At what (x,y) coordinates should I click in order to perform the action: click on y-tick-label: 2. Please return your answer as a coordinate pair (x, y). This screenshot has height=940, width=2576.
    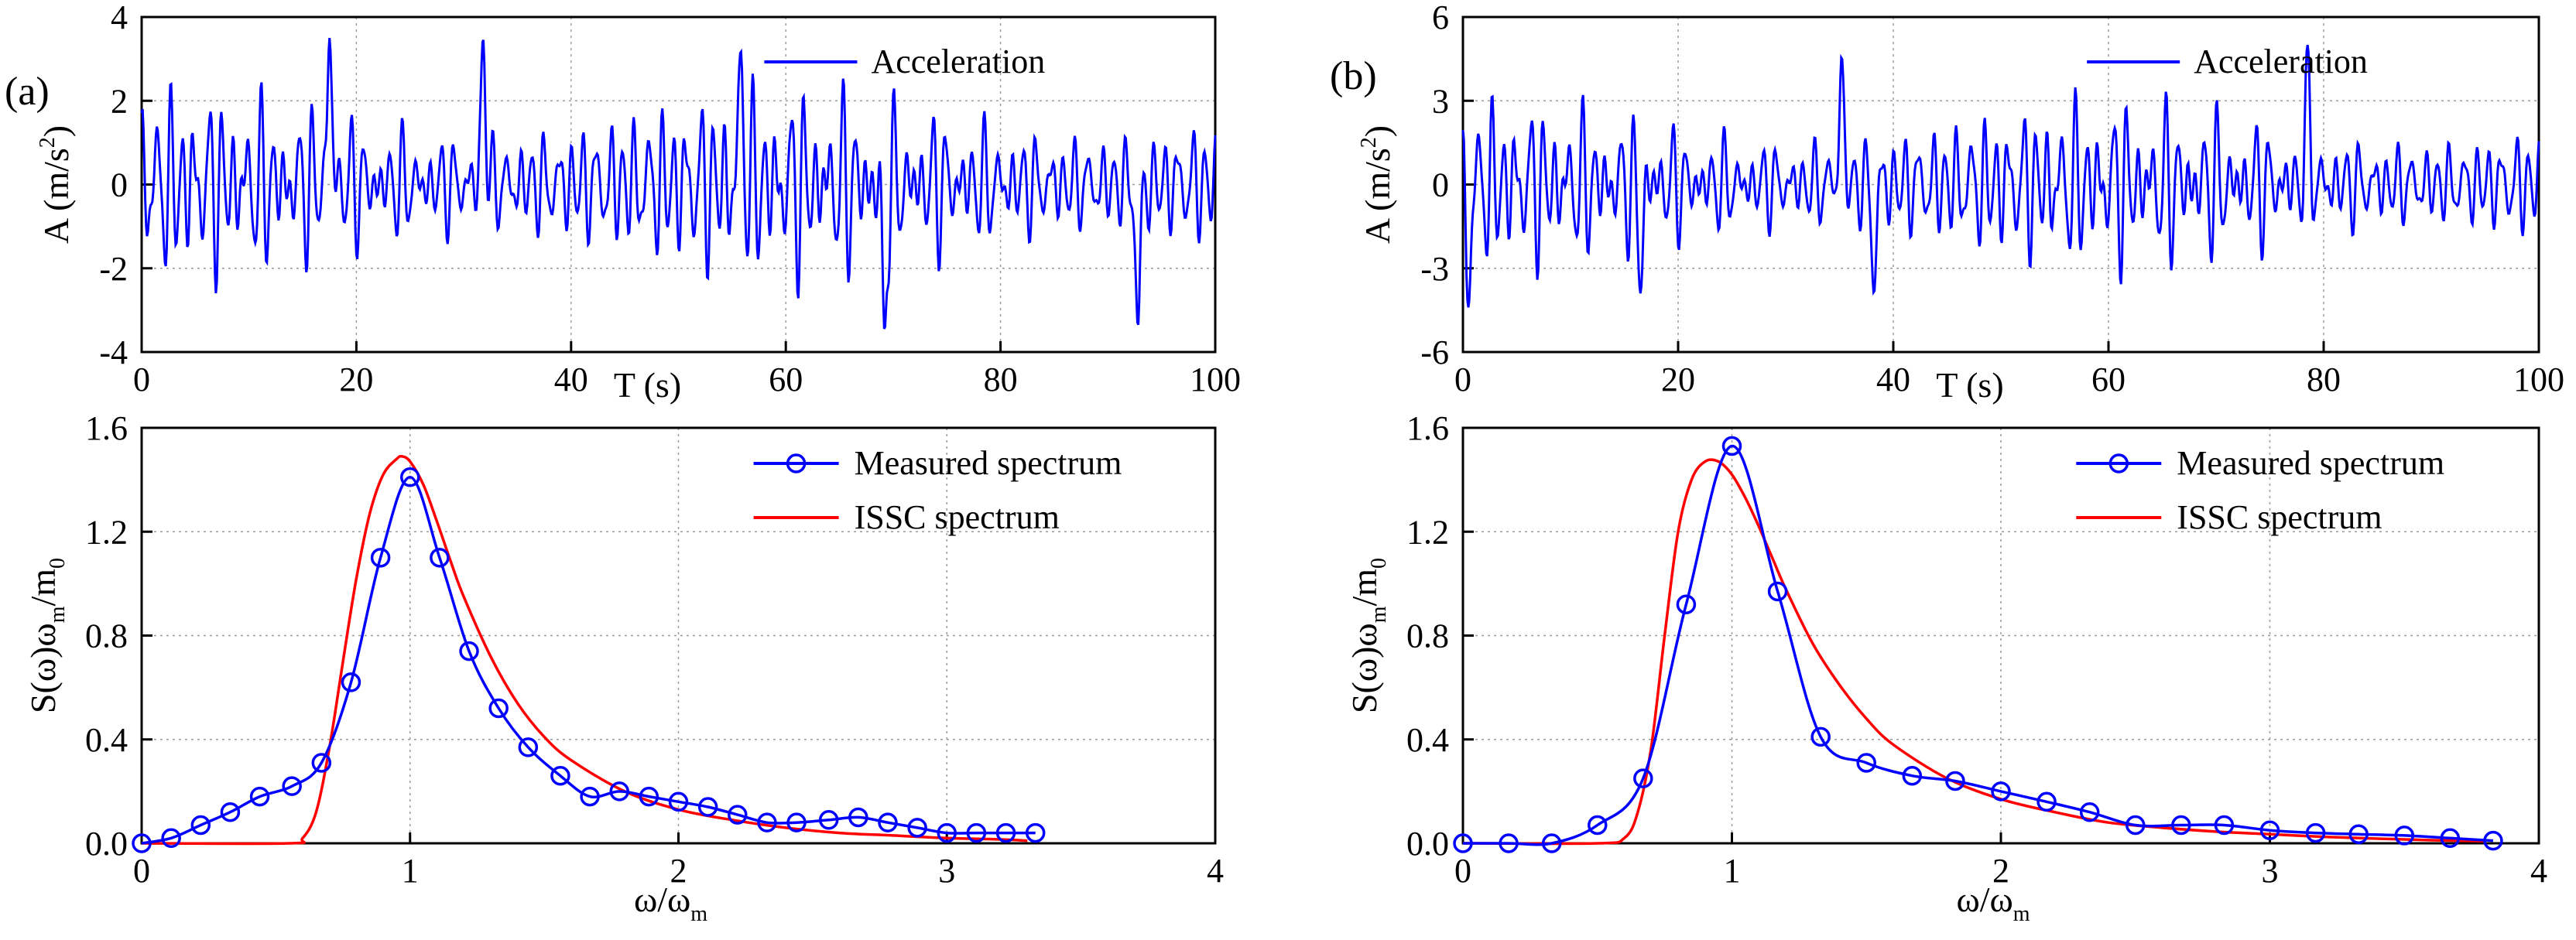
    Looking at the image, I should click on (119, 101).